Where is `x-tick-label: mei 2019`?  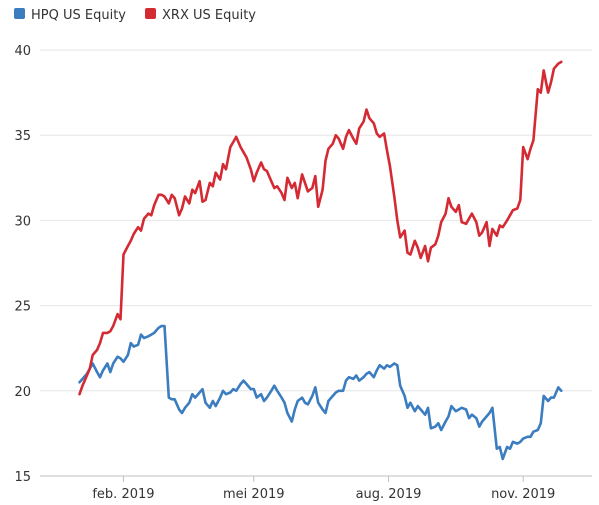 x-tick-label: mei 2019 is located at coordinates (254, 494).